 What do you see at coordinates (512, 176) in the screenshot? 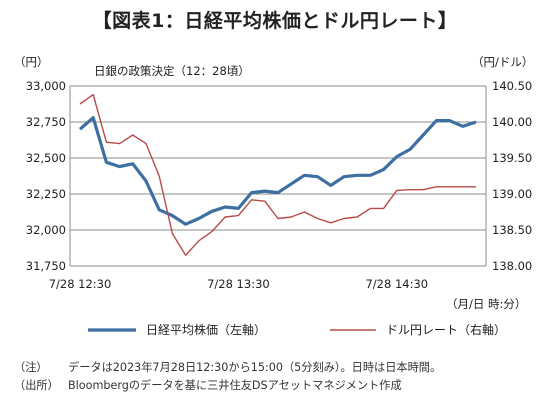
I see `right-axis-ticks: 140.50 140.00 139.50 139.00 138.50 138.00` at bounding box center [512, 176].